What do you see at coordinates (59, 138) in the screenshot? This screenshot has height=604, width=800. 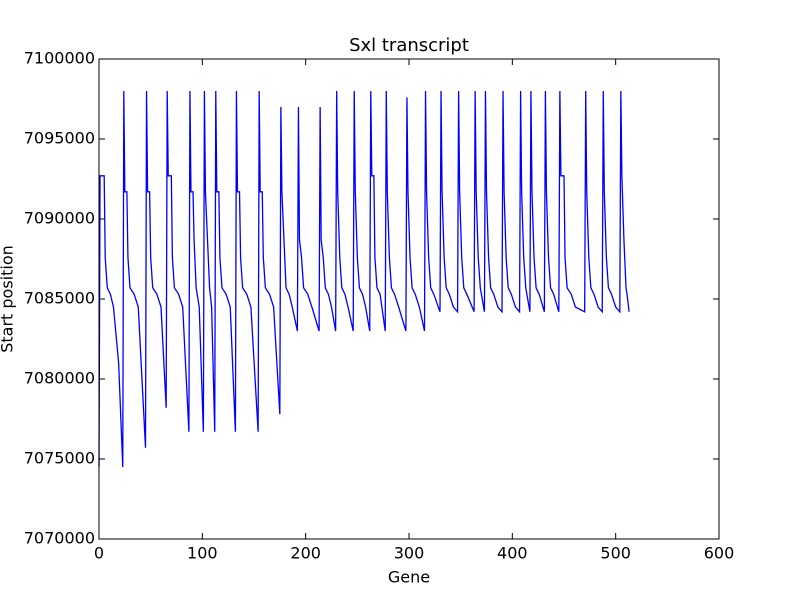 I see `y-tick-label: 7095000` at bounding box center [59, 138].